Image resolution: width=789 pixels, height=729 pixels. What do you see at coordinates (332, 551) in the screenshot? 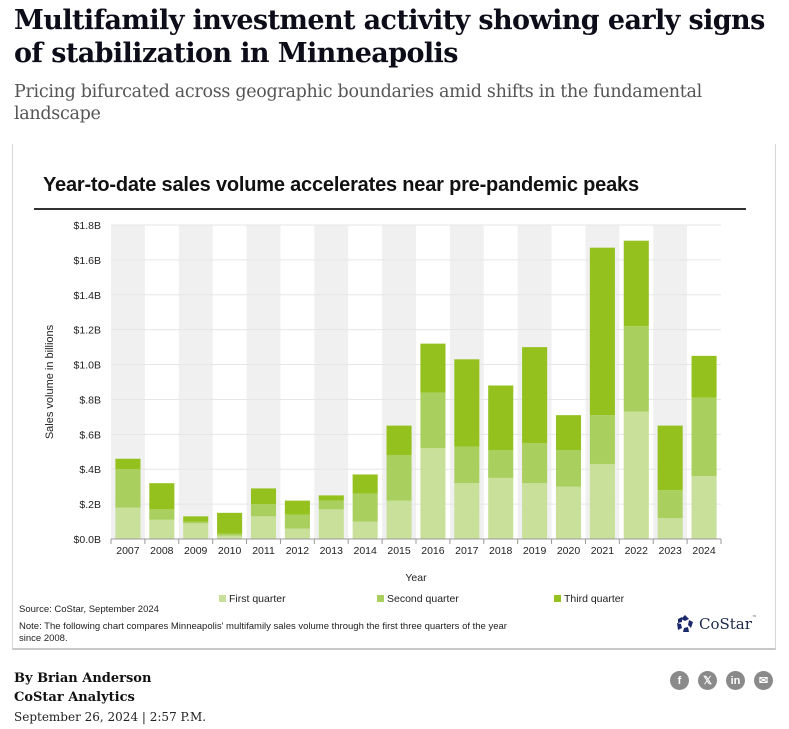
I see `x-tick-label: 2013` at bounding box center [332, 551].